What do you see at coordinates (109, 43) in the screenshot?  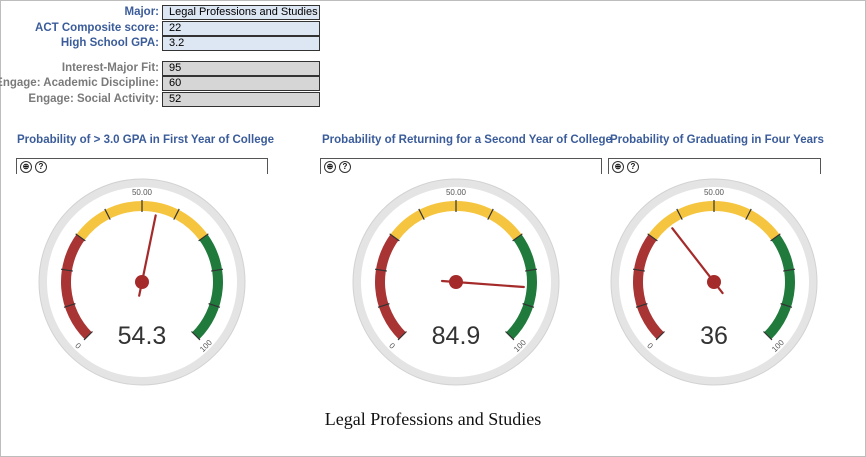 I see `gpa-label: High School GPA:` at bounding box center [109, 43].